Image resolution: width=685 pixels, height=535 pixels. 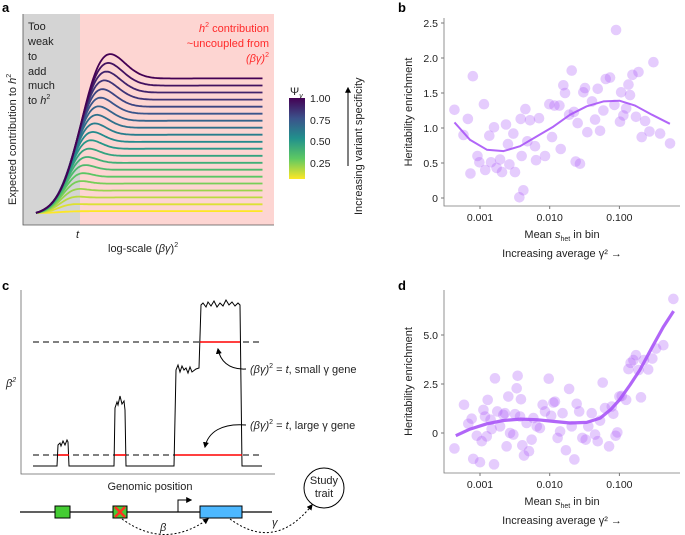 What do you see at coordinates (430, 129) in the screenshot?
I see `y-tick-label: 1.0` at bounding box center [430, 129].